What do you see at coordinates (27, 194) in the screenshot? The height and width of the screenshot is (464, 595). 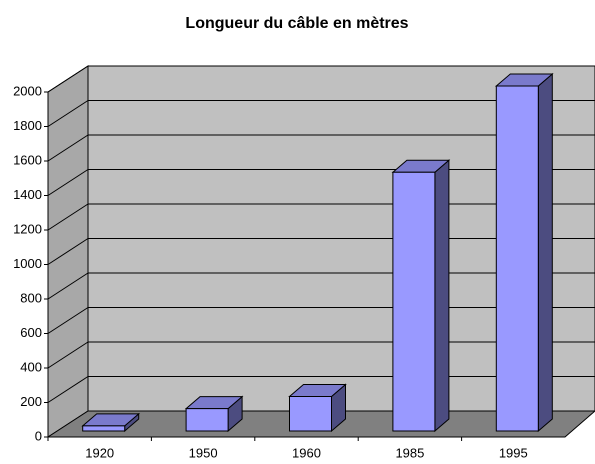 I see `y-tick-label: 1400` at bounding box center [27, 194].